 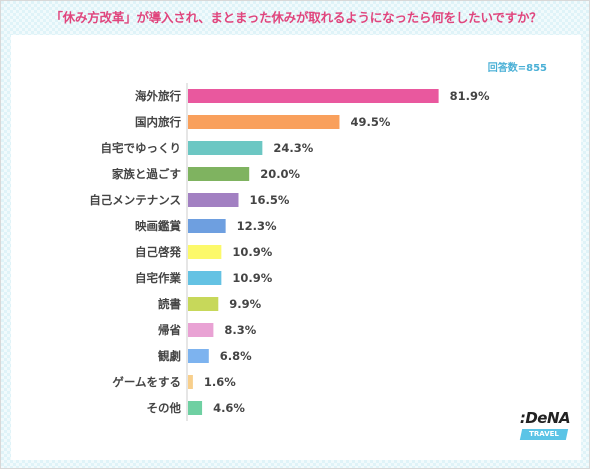 What do you see at coordinates (158, 278) in the screenshot?
I see `category-label: 自宅作業` at bounding box center [158, 278].